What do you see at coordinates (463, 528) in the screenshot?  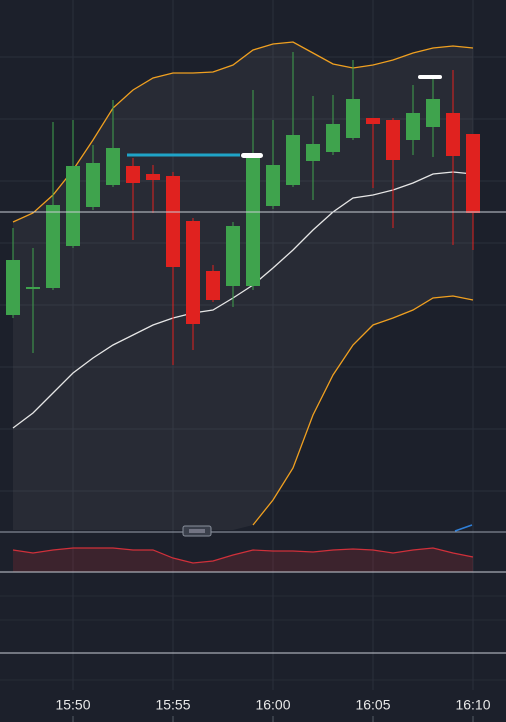 I see `indicator-stub` at bounding box center [463, 528].